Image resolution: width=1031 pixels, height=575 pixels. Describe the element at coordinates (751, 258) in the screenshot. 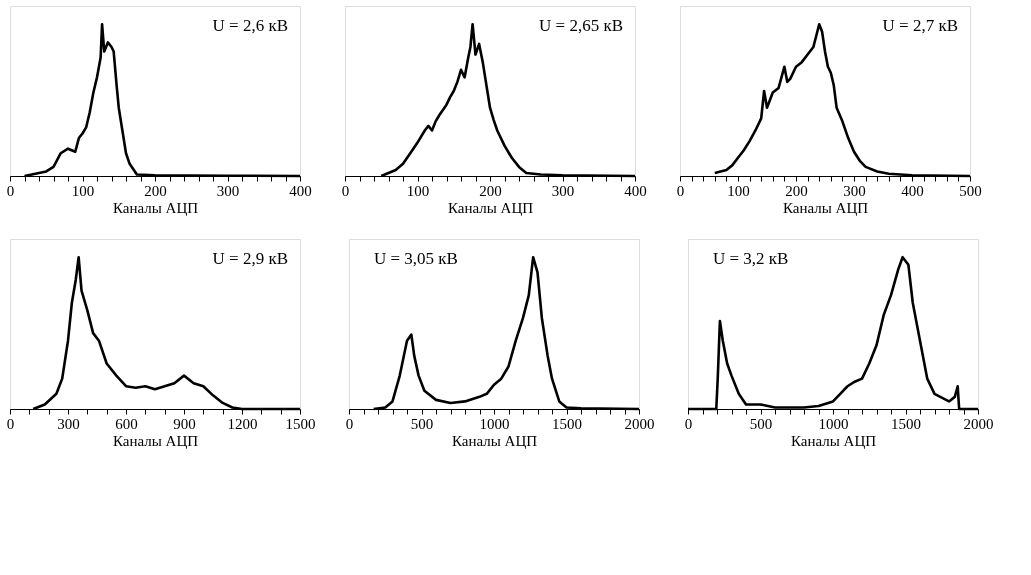

I see `annotation: U = 3,2 кВ` at that location.